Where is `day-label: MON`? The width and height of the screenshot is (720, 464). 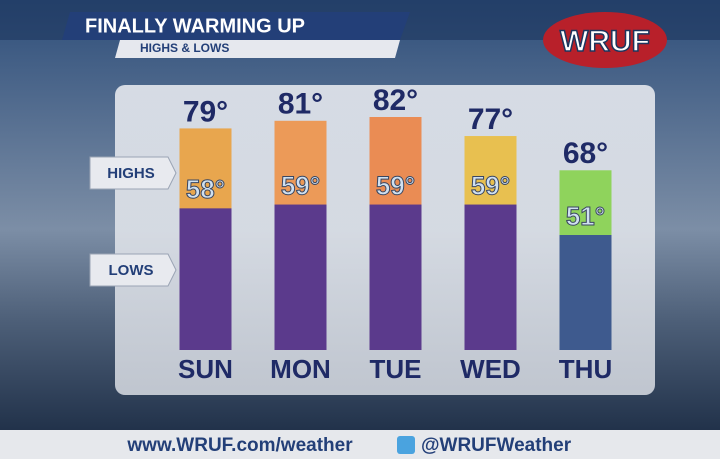
day-label: MON is located at coordinates (300, 369).